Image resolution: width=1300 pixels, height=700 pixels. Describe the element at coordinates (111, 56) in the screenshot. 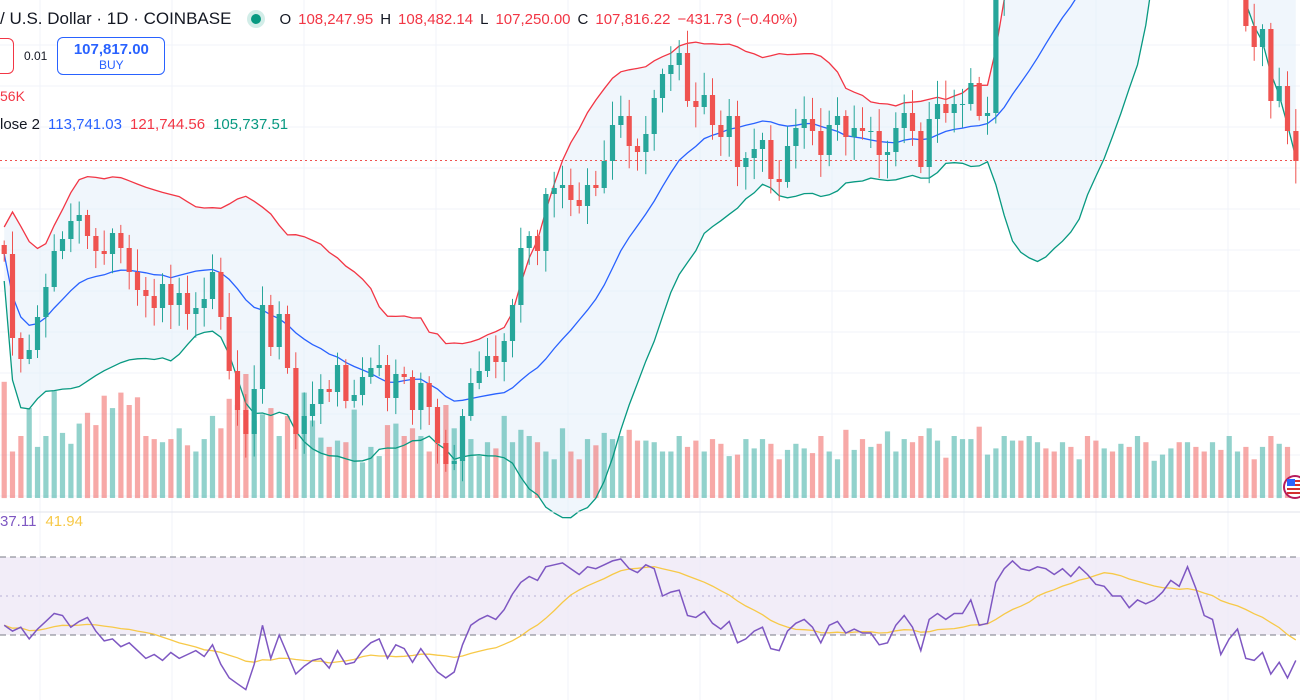

I see `buy-button: 107,817.00 BUY` at that location.